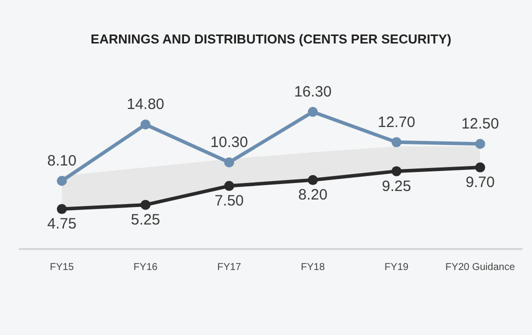 The height and width of the screenshot is (335, 532). What do you see at coordinates (313, 92) in the screenshot?
I see `data-label: 16.30` at bounding box center [313, 92].